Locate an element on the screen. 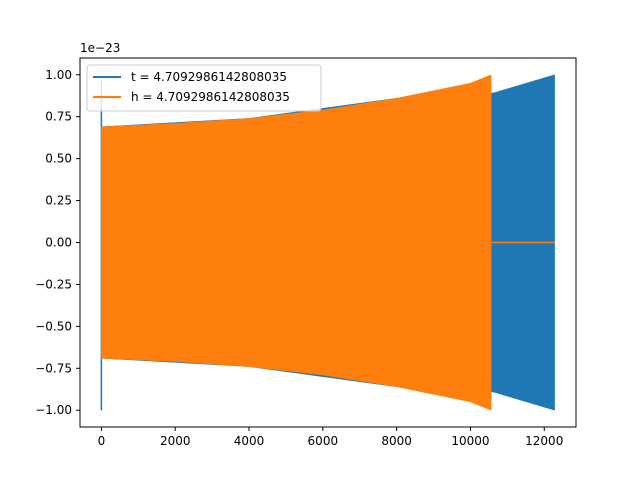 This screenshot has width=640, height=480. y-tick-label: 0.00 is located at coordinates (58, 243).